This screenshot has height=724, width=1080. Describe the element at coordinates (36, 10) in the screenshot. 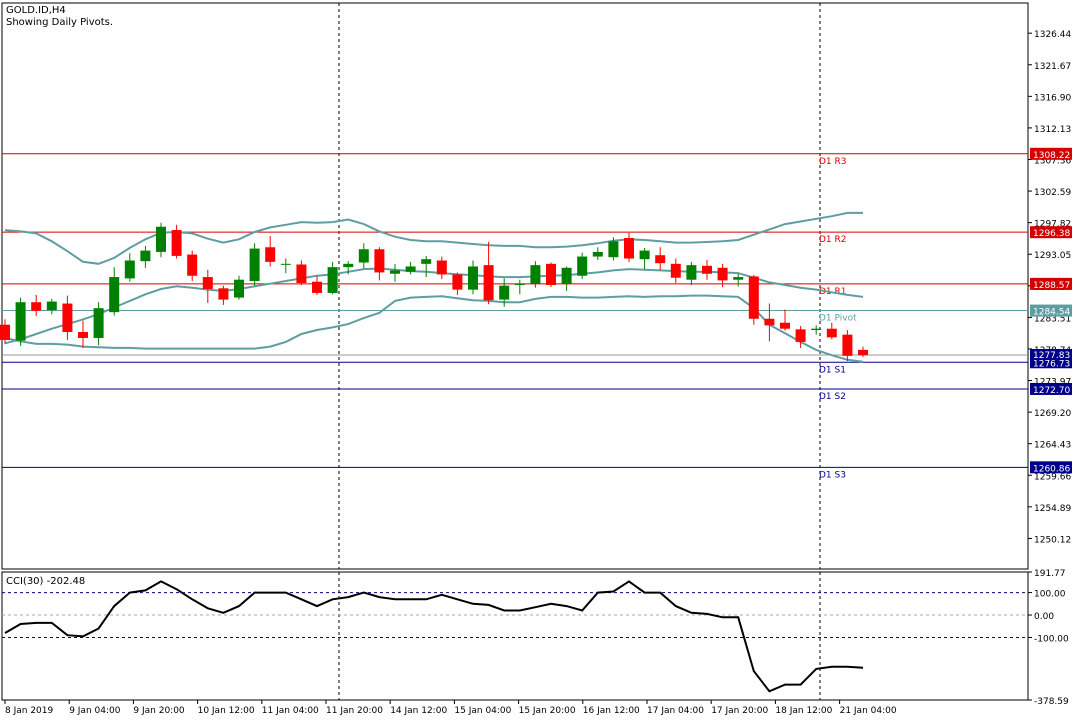

I see `chart-symbol-label: GOLD.ID,H4` at that location.